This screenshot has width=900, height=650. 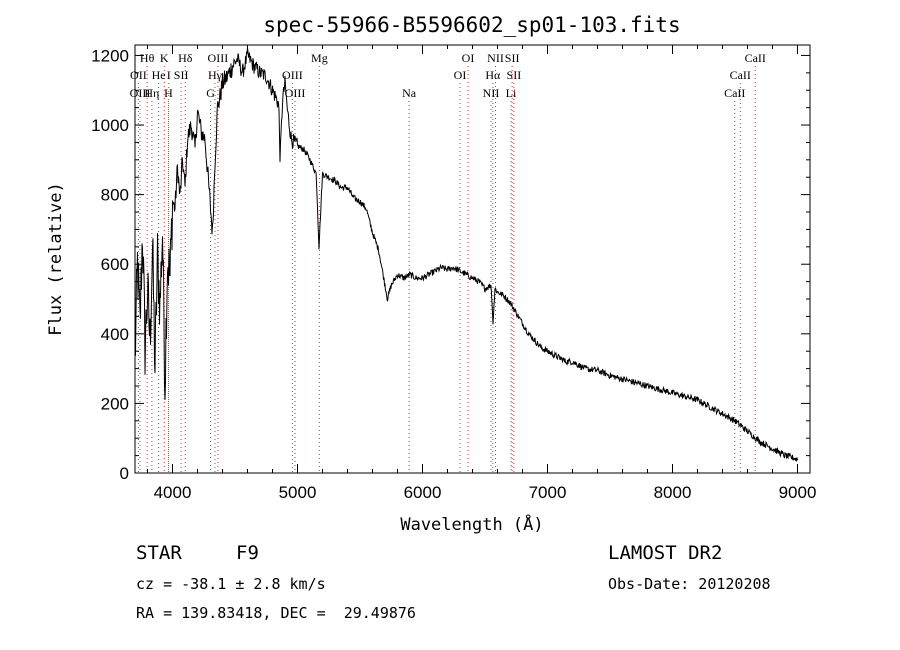 What do you see at coordinates (159, 75) in the screenshot?
I see `line-label: He` at bounding box center [159, 75].